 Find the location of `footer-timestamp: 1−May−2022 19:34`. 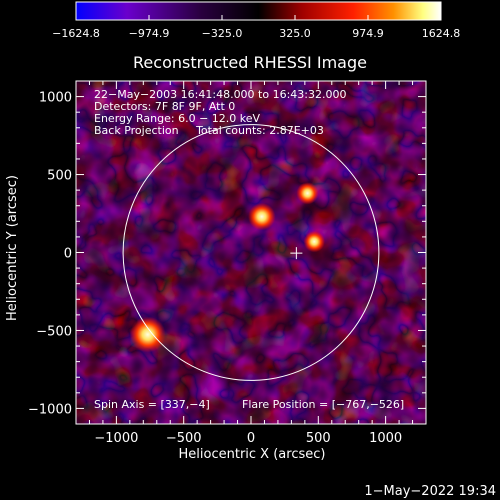

footer-timestamp: 1−May−2022 19:34 is located at coordinates (430, 491).